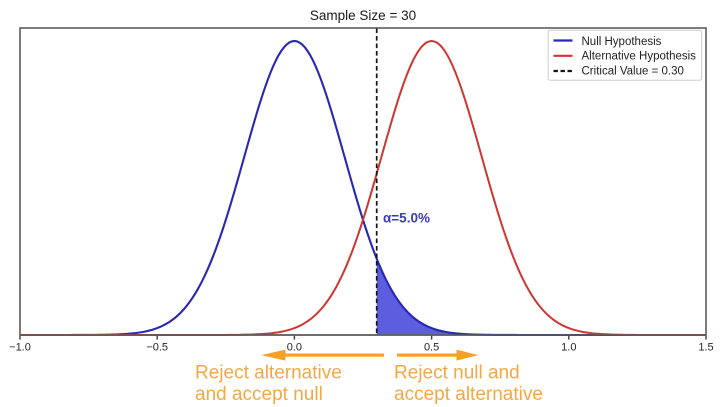 This screenshot has height=407, width=720. Describe the element at coordinates (294, 348) in the screenshot. I see `svg-text: 0.0` at that location.